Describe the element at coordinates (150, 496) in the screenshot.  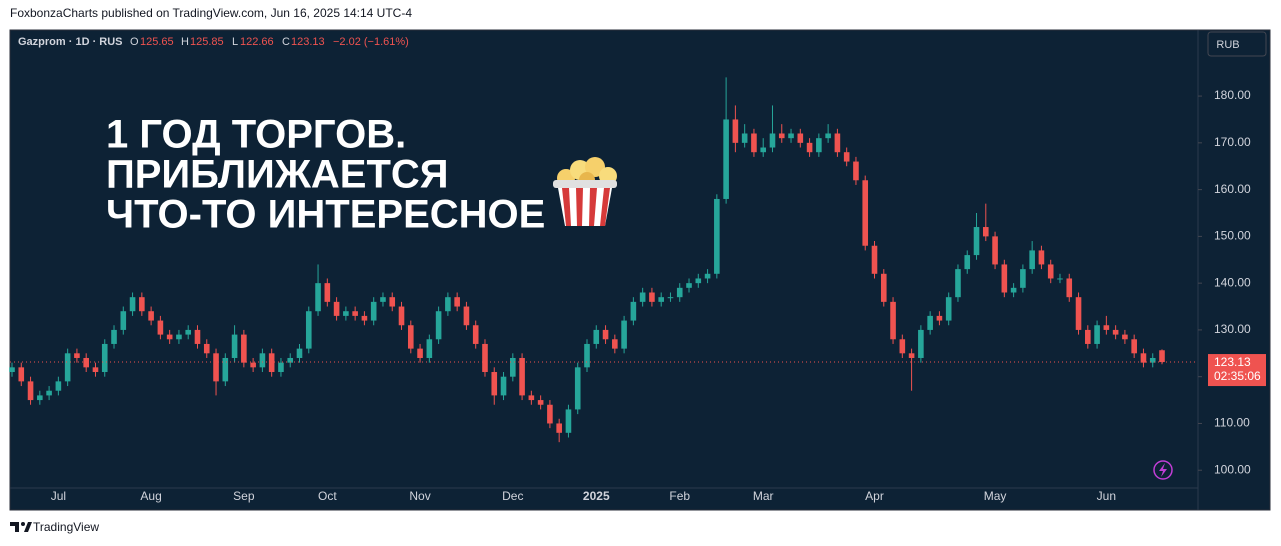
I see `x-tick-label: Aug` at that location.